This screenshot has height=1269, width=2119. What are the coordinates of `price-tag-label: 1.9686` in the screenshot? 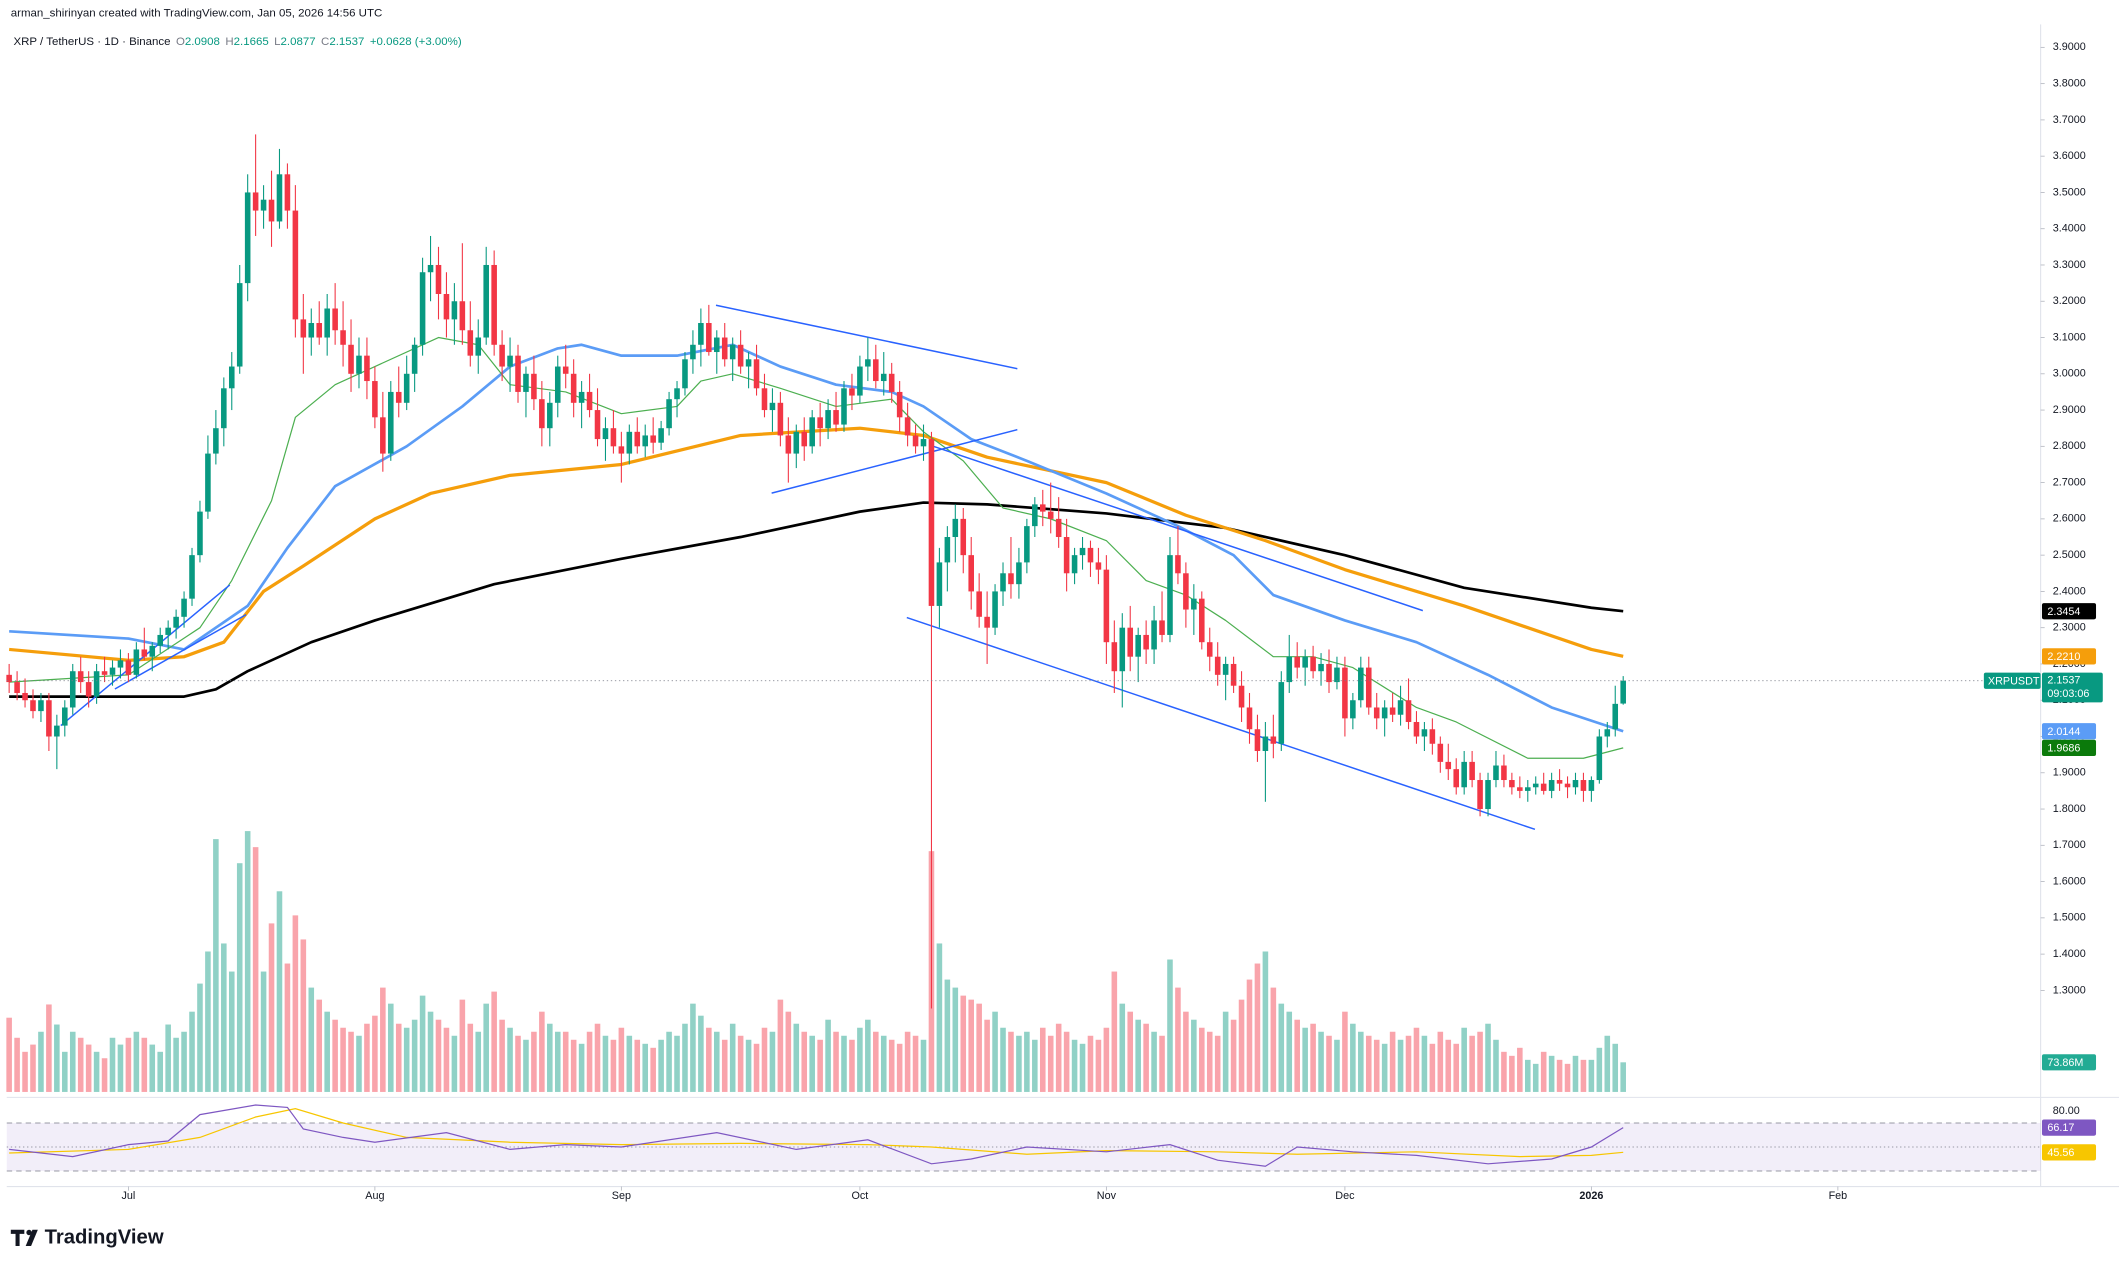 It's located at (2063, 748).